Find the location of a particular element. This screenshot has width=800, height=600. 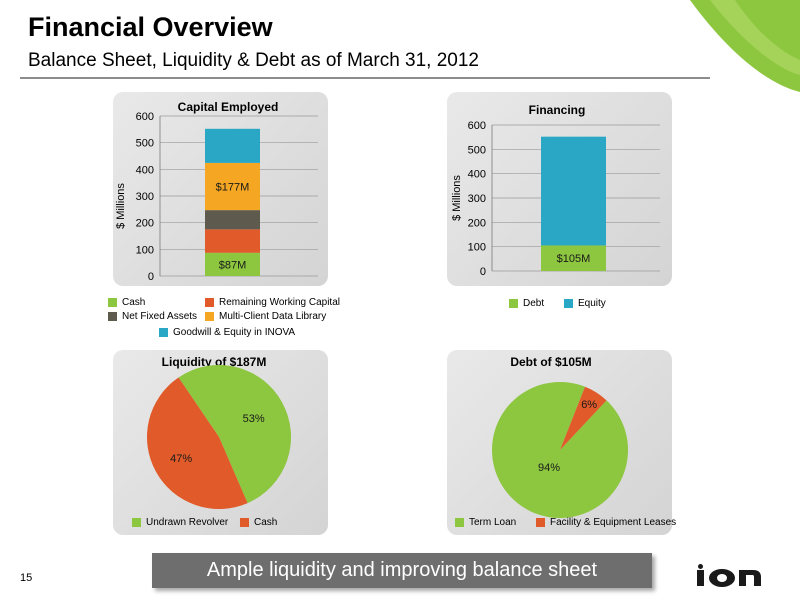

legend-item-debt: Debt is located at coordinates (526, 303).